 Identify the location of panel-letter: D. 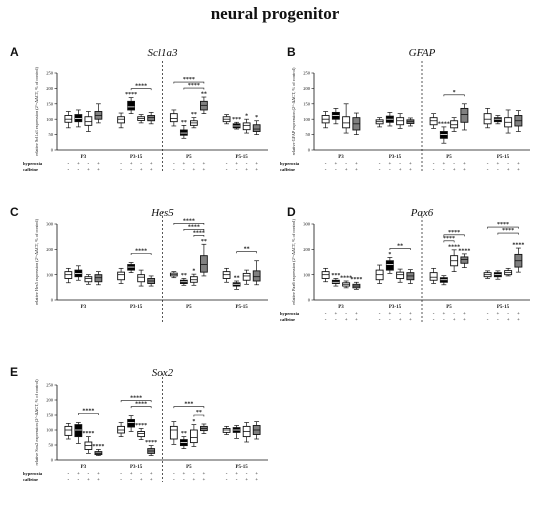
(291, 212).